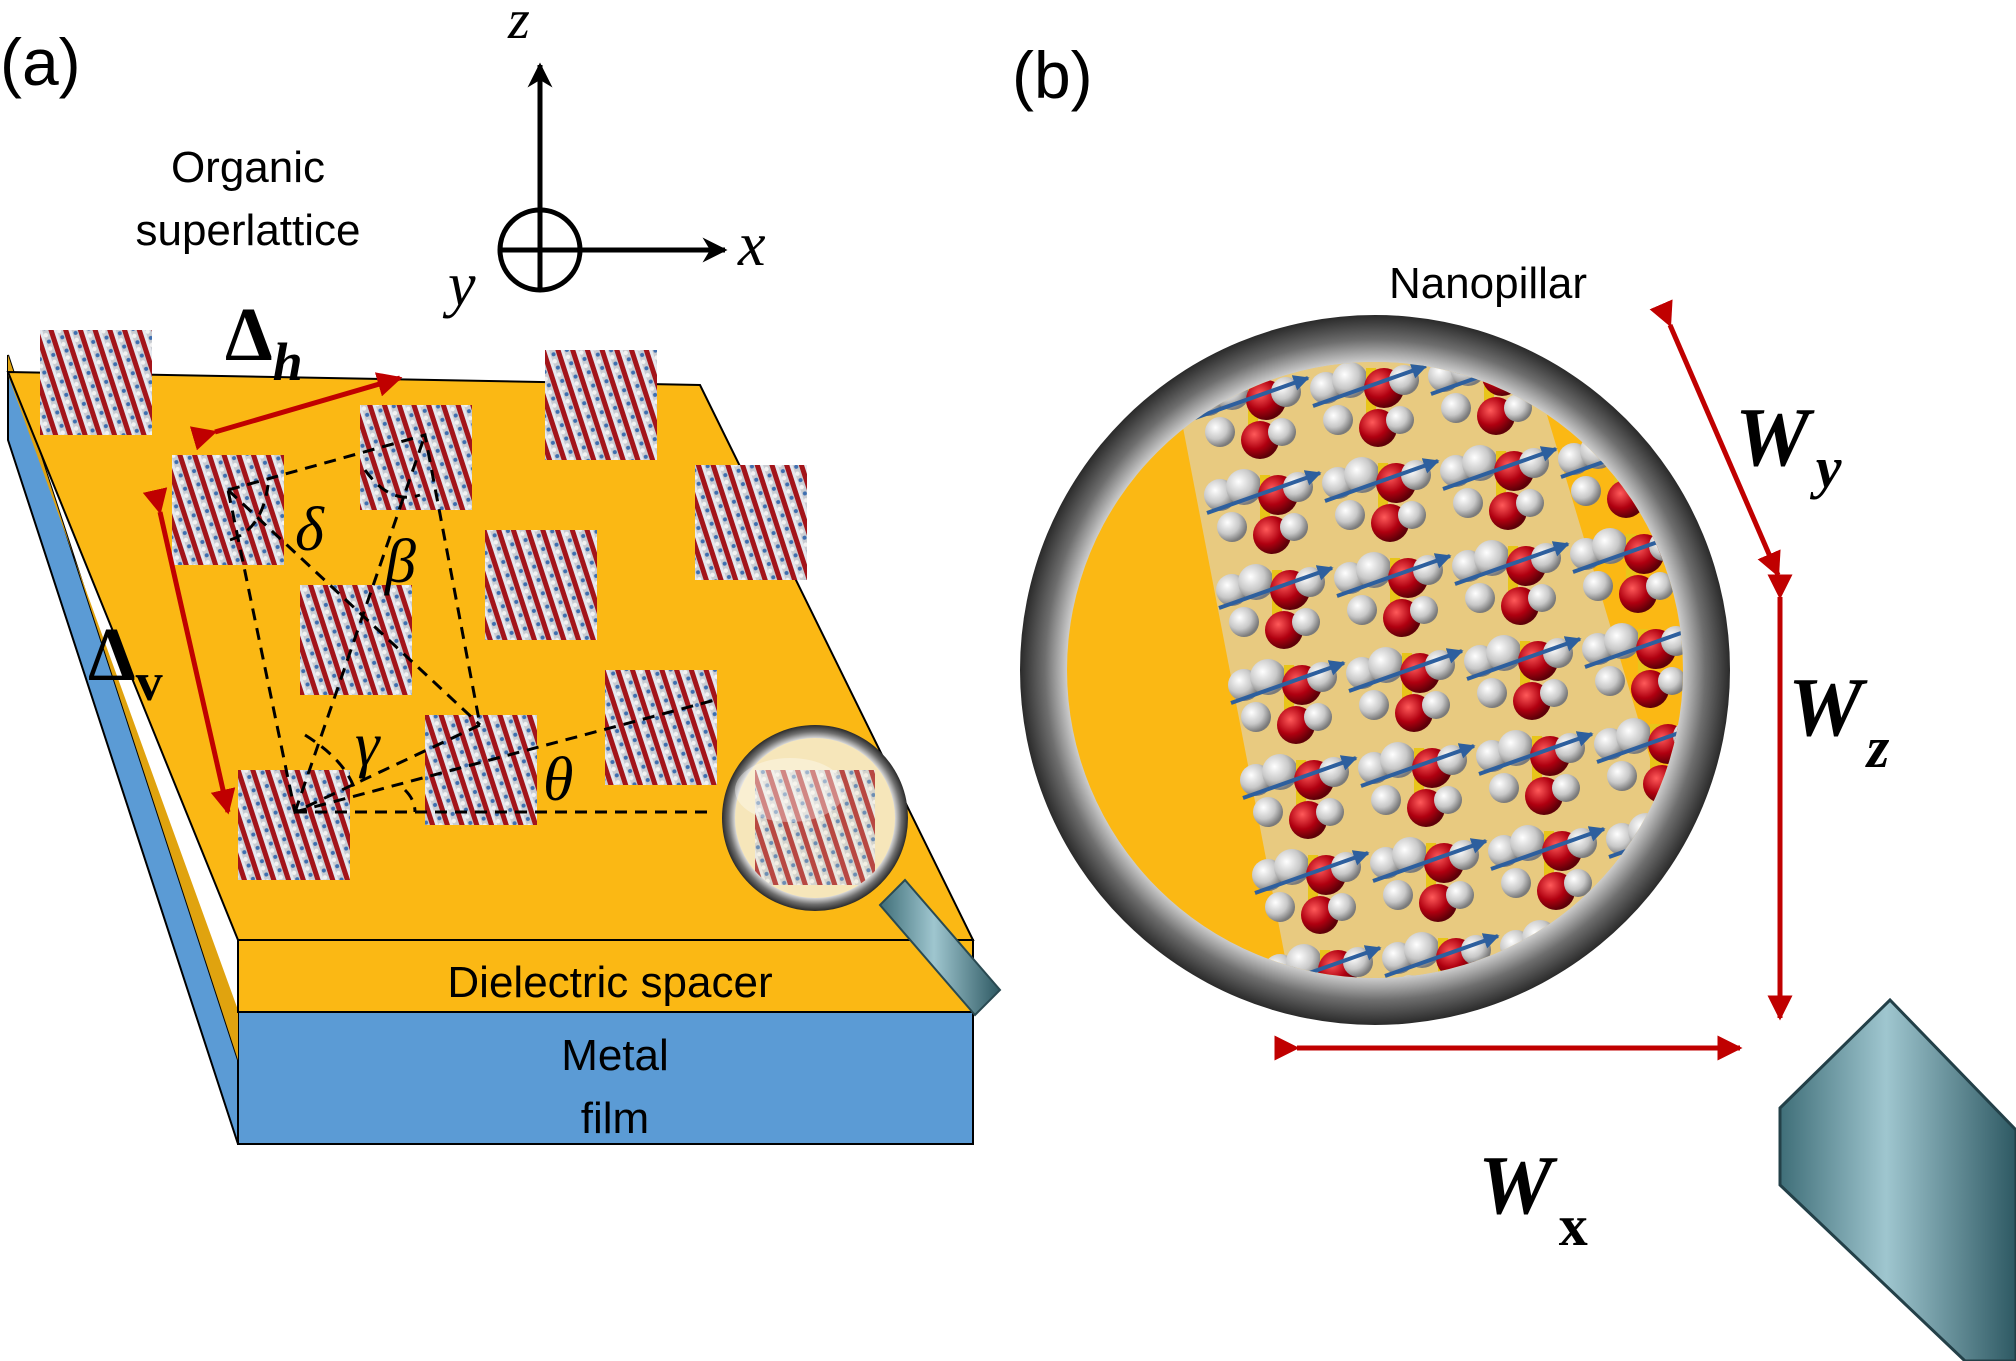  Describe the element at coordinates (1052, 75) in the screenshot. I see `panel-b-label: (b)` at that location.